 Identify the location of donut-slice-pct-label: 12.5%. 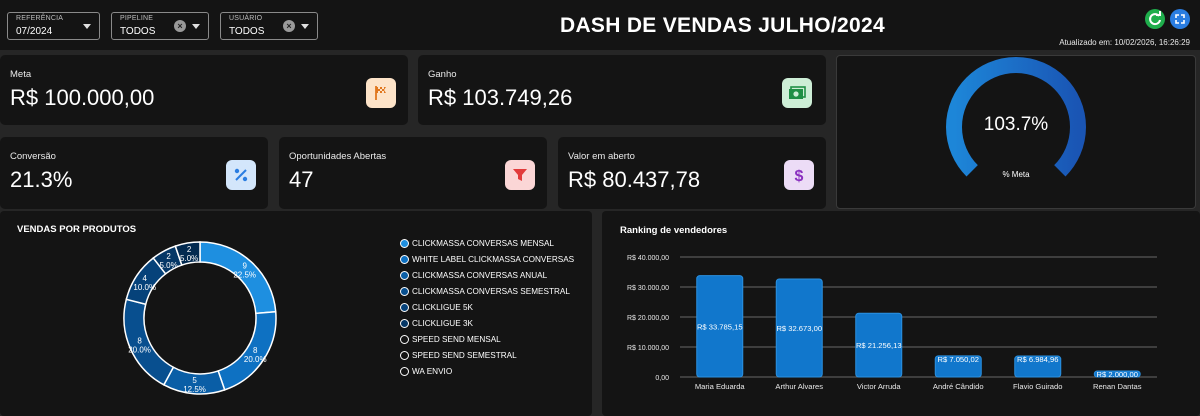
(194, 389).